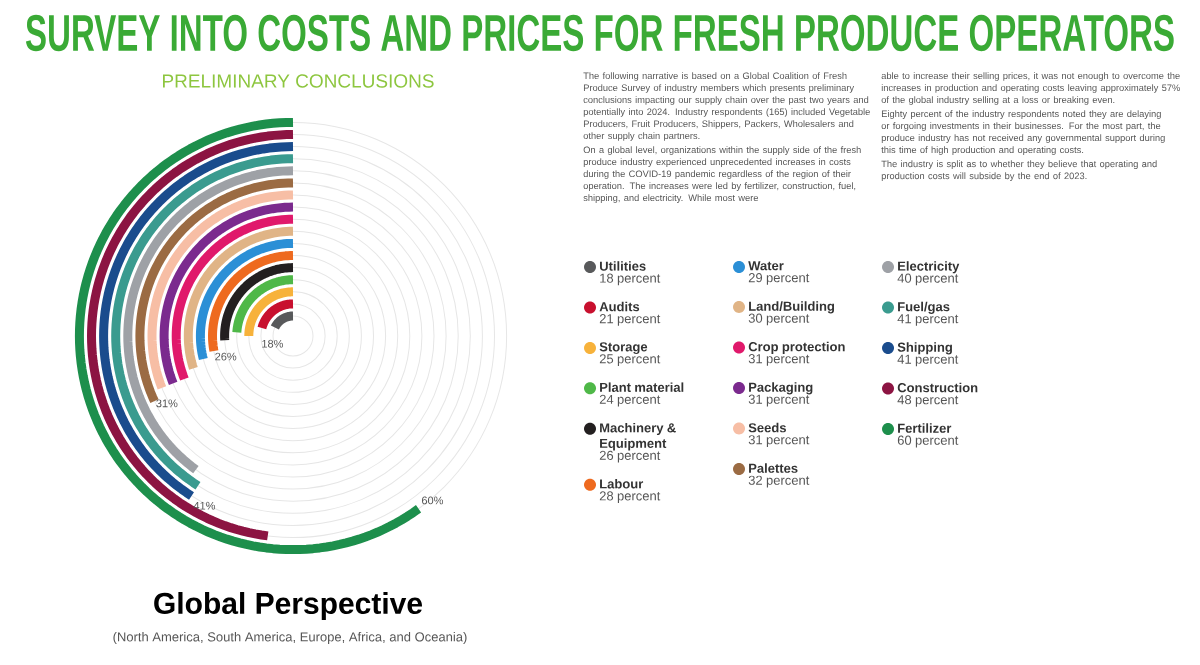 Image resolution: width=1200 pixels, height=665 pixels. I want to click on category-label: Fertilizer, so click(925, 428).